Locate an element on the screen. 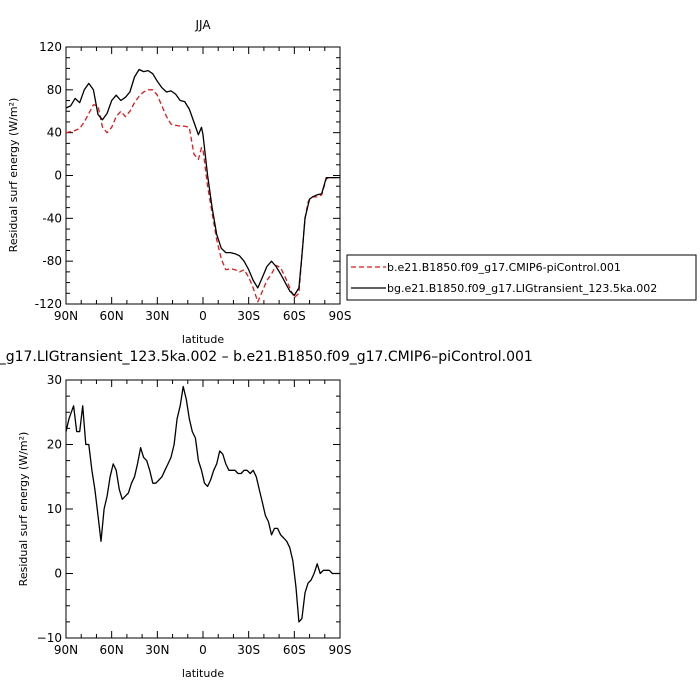  bottom-xtick-label: 30N is located at coordinates (157, 650).